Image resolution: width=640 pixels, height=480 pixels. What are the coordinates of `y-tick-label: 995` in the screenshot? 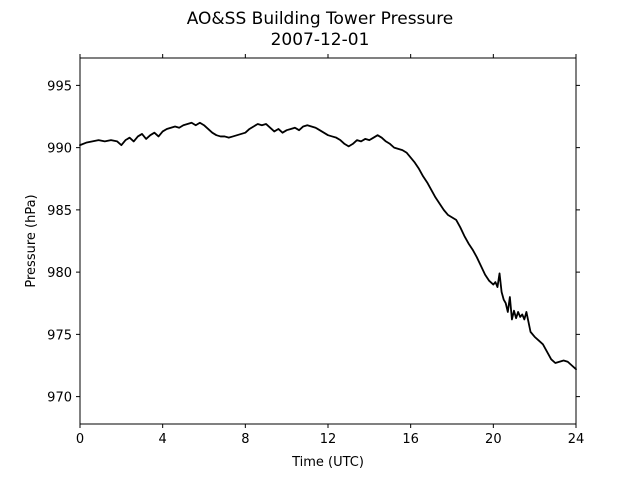 It's located at (59, 86).